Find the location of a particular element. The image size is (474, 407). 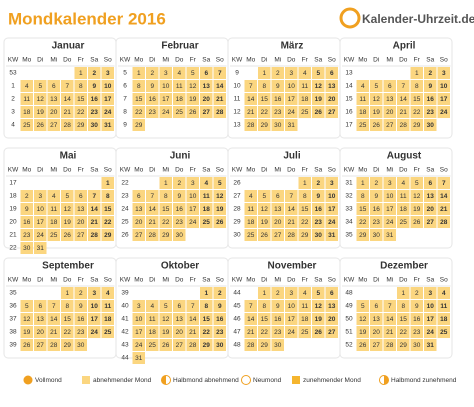

month-name: Mai is located at coordinates (68, 156).